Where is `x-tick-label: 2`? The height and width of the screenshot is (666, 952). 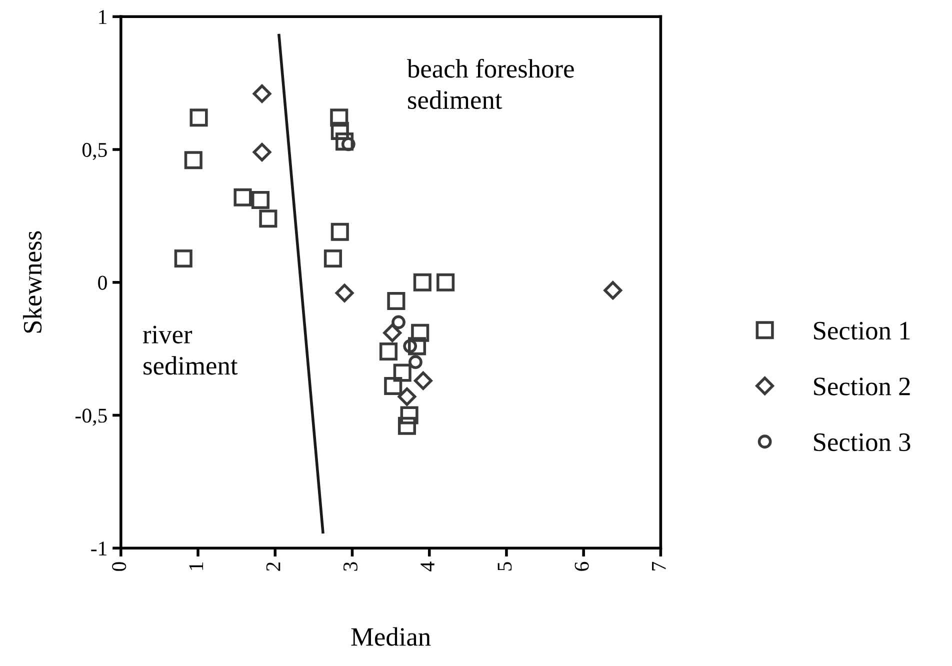
x-tick-label: 2 is located at coordinates (273, 566).